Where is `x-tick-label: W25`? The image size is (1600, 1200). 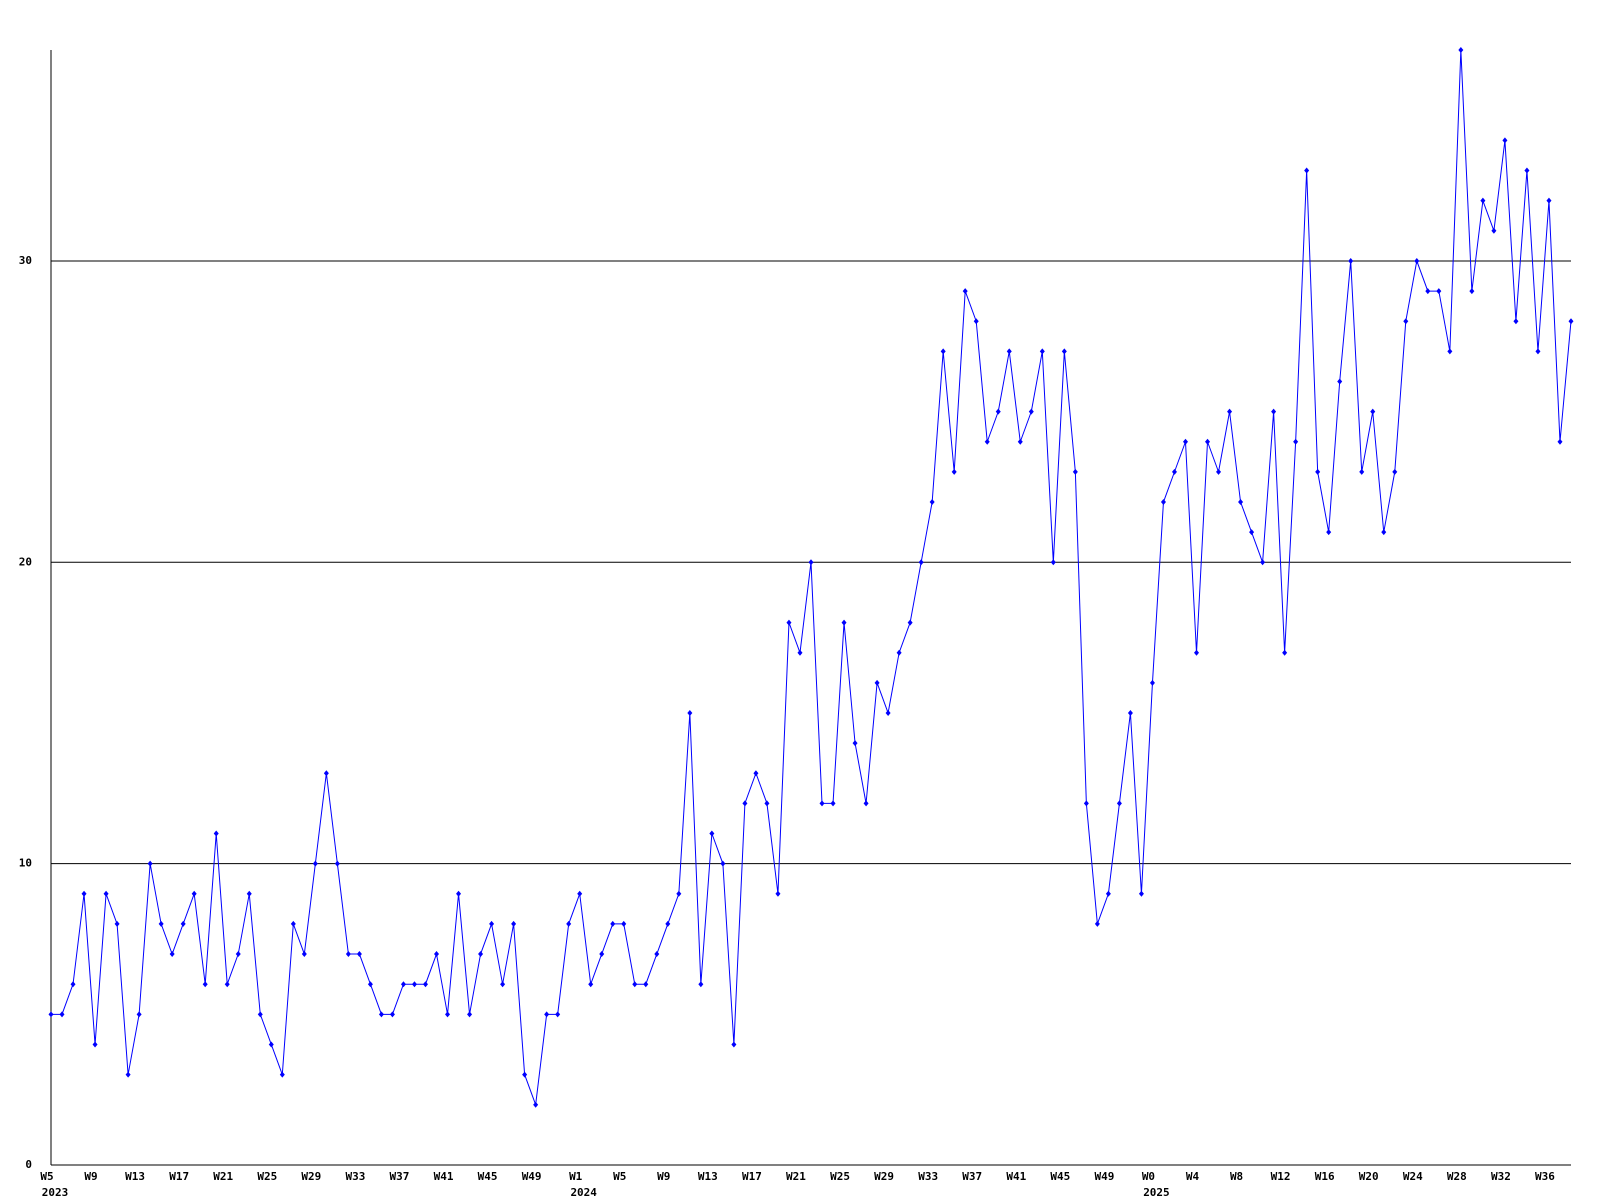
x-tick-label: W25 is located at coordinates (840, 1176).